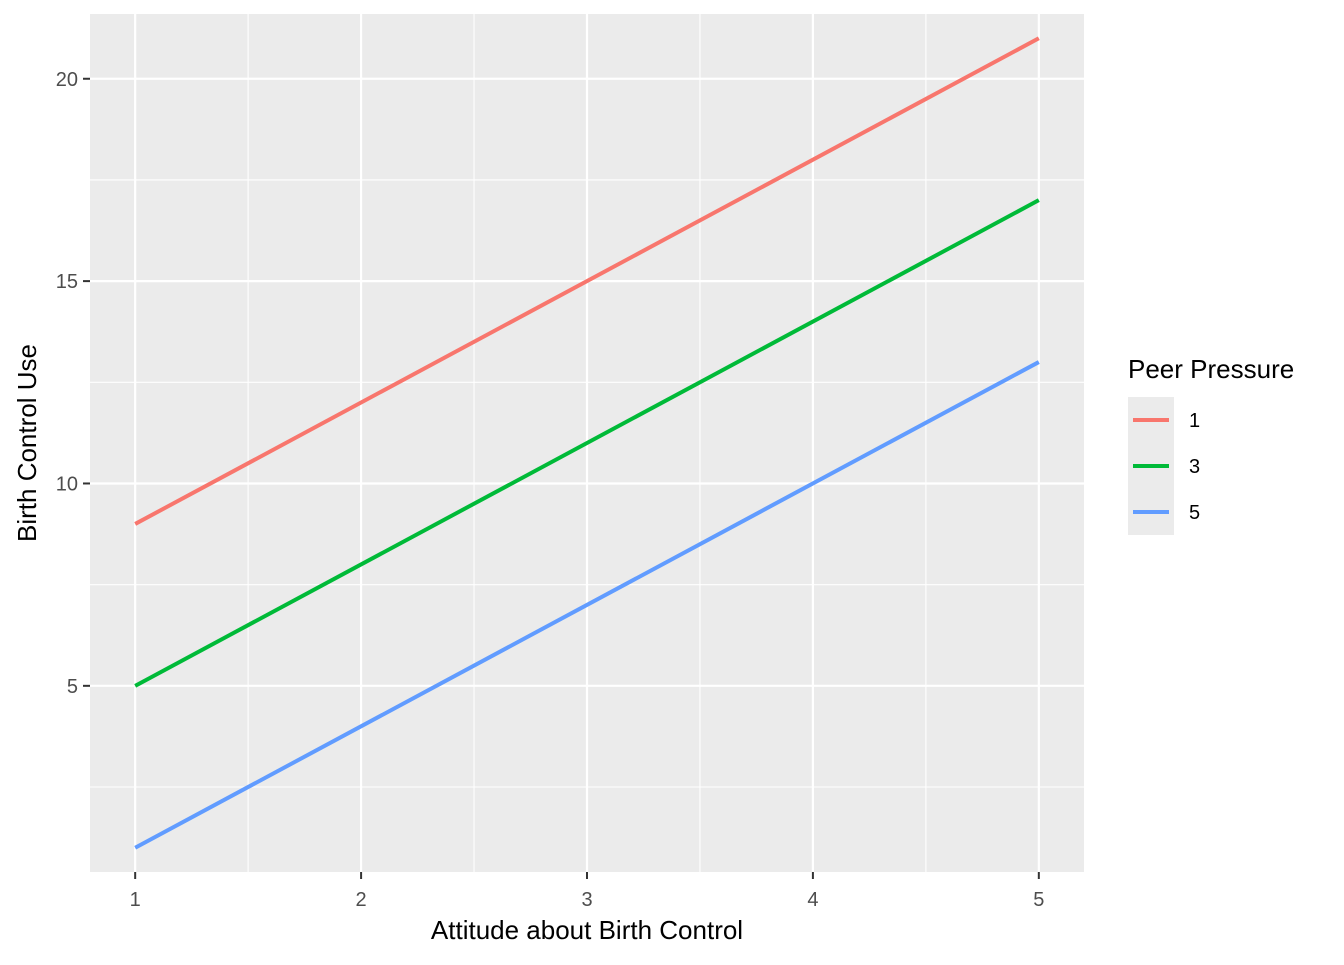  I want to click on y-tick-label: 15, so click(67, 282).